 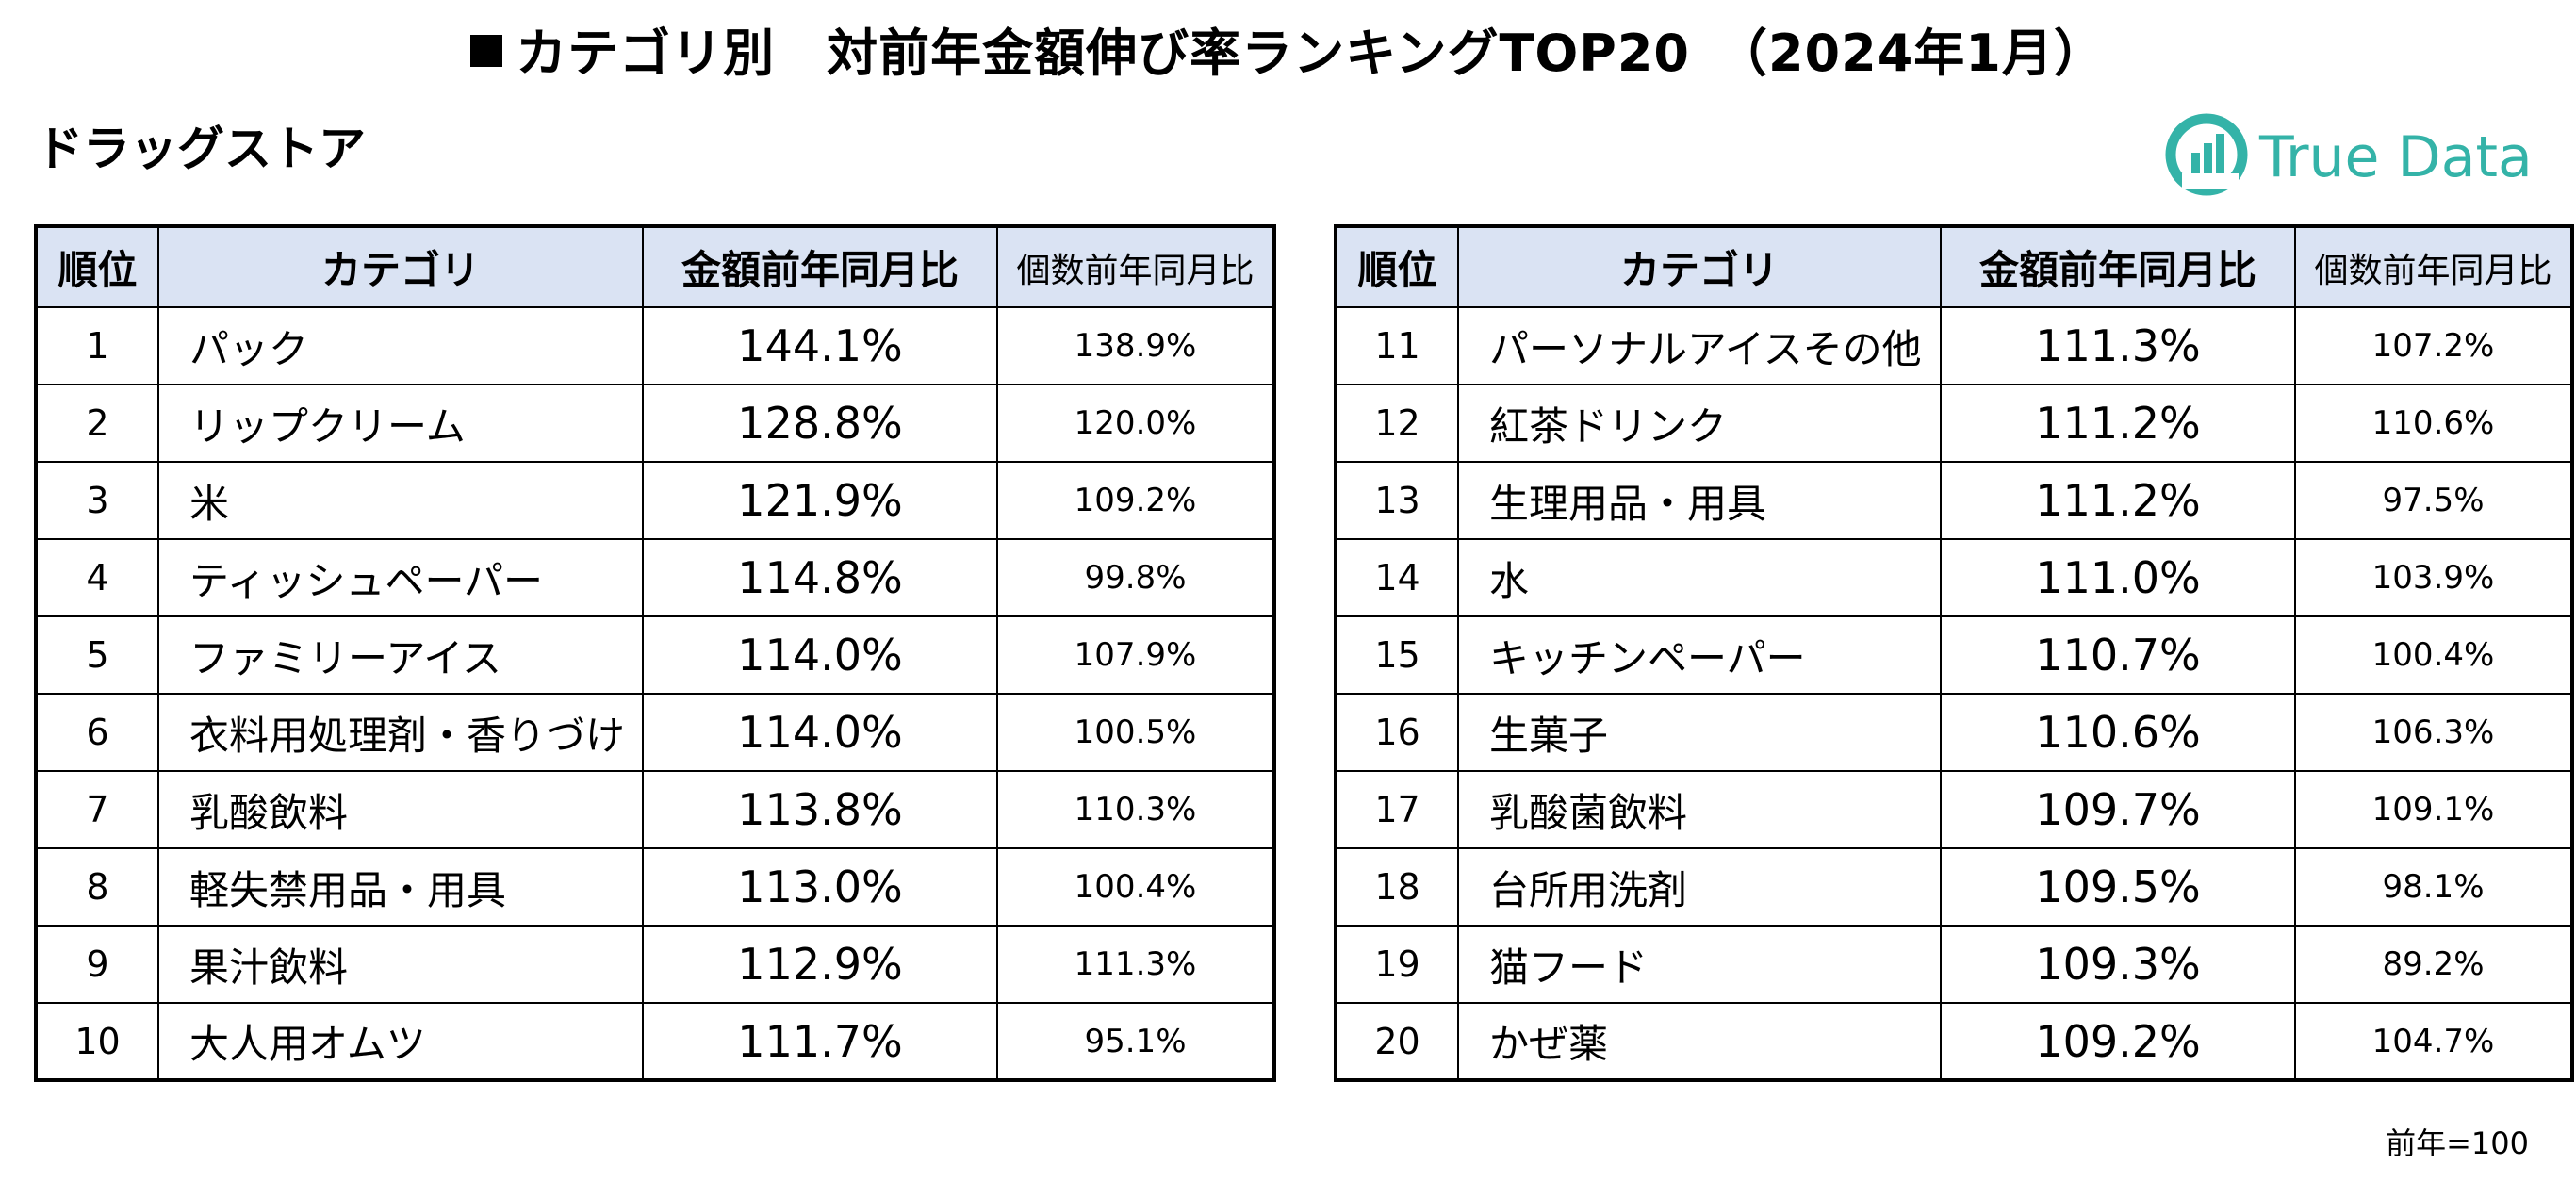 What do you see at coordinates (1954, 810) in the screenshot?
I see `table-row: 17 乳酸菌飲料 109.7% 109.1%` at bounding box center [1954, 810].